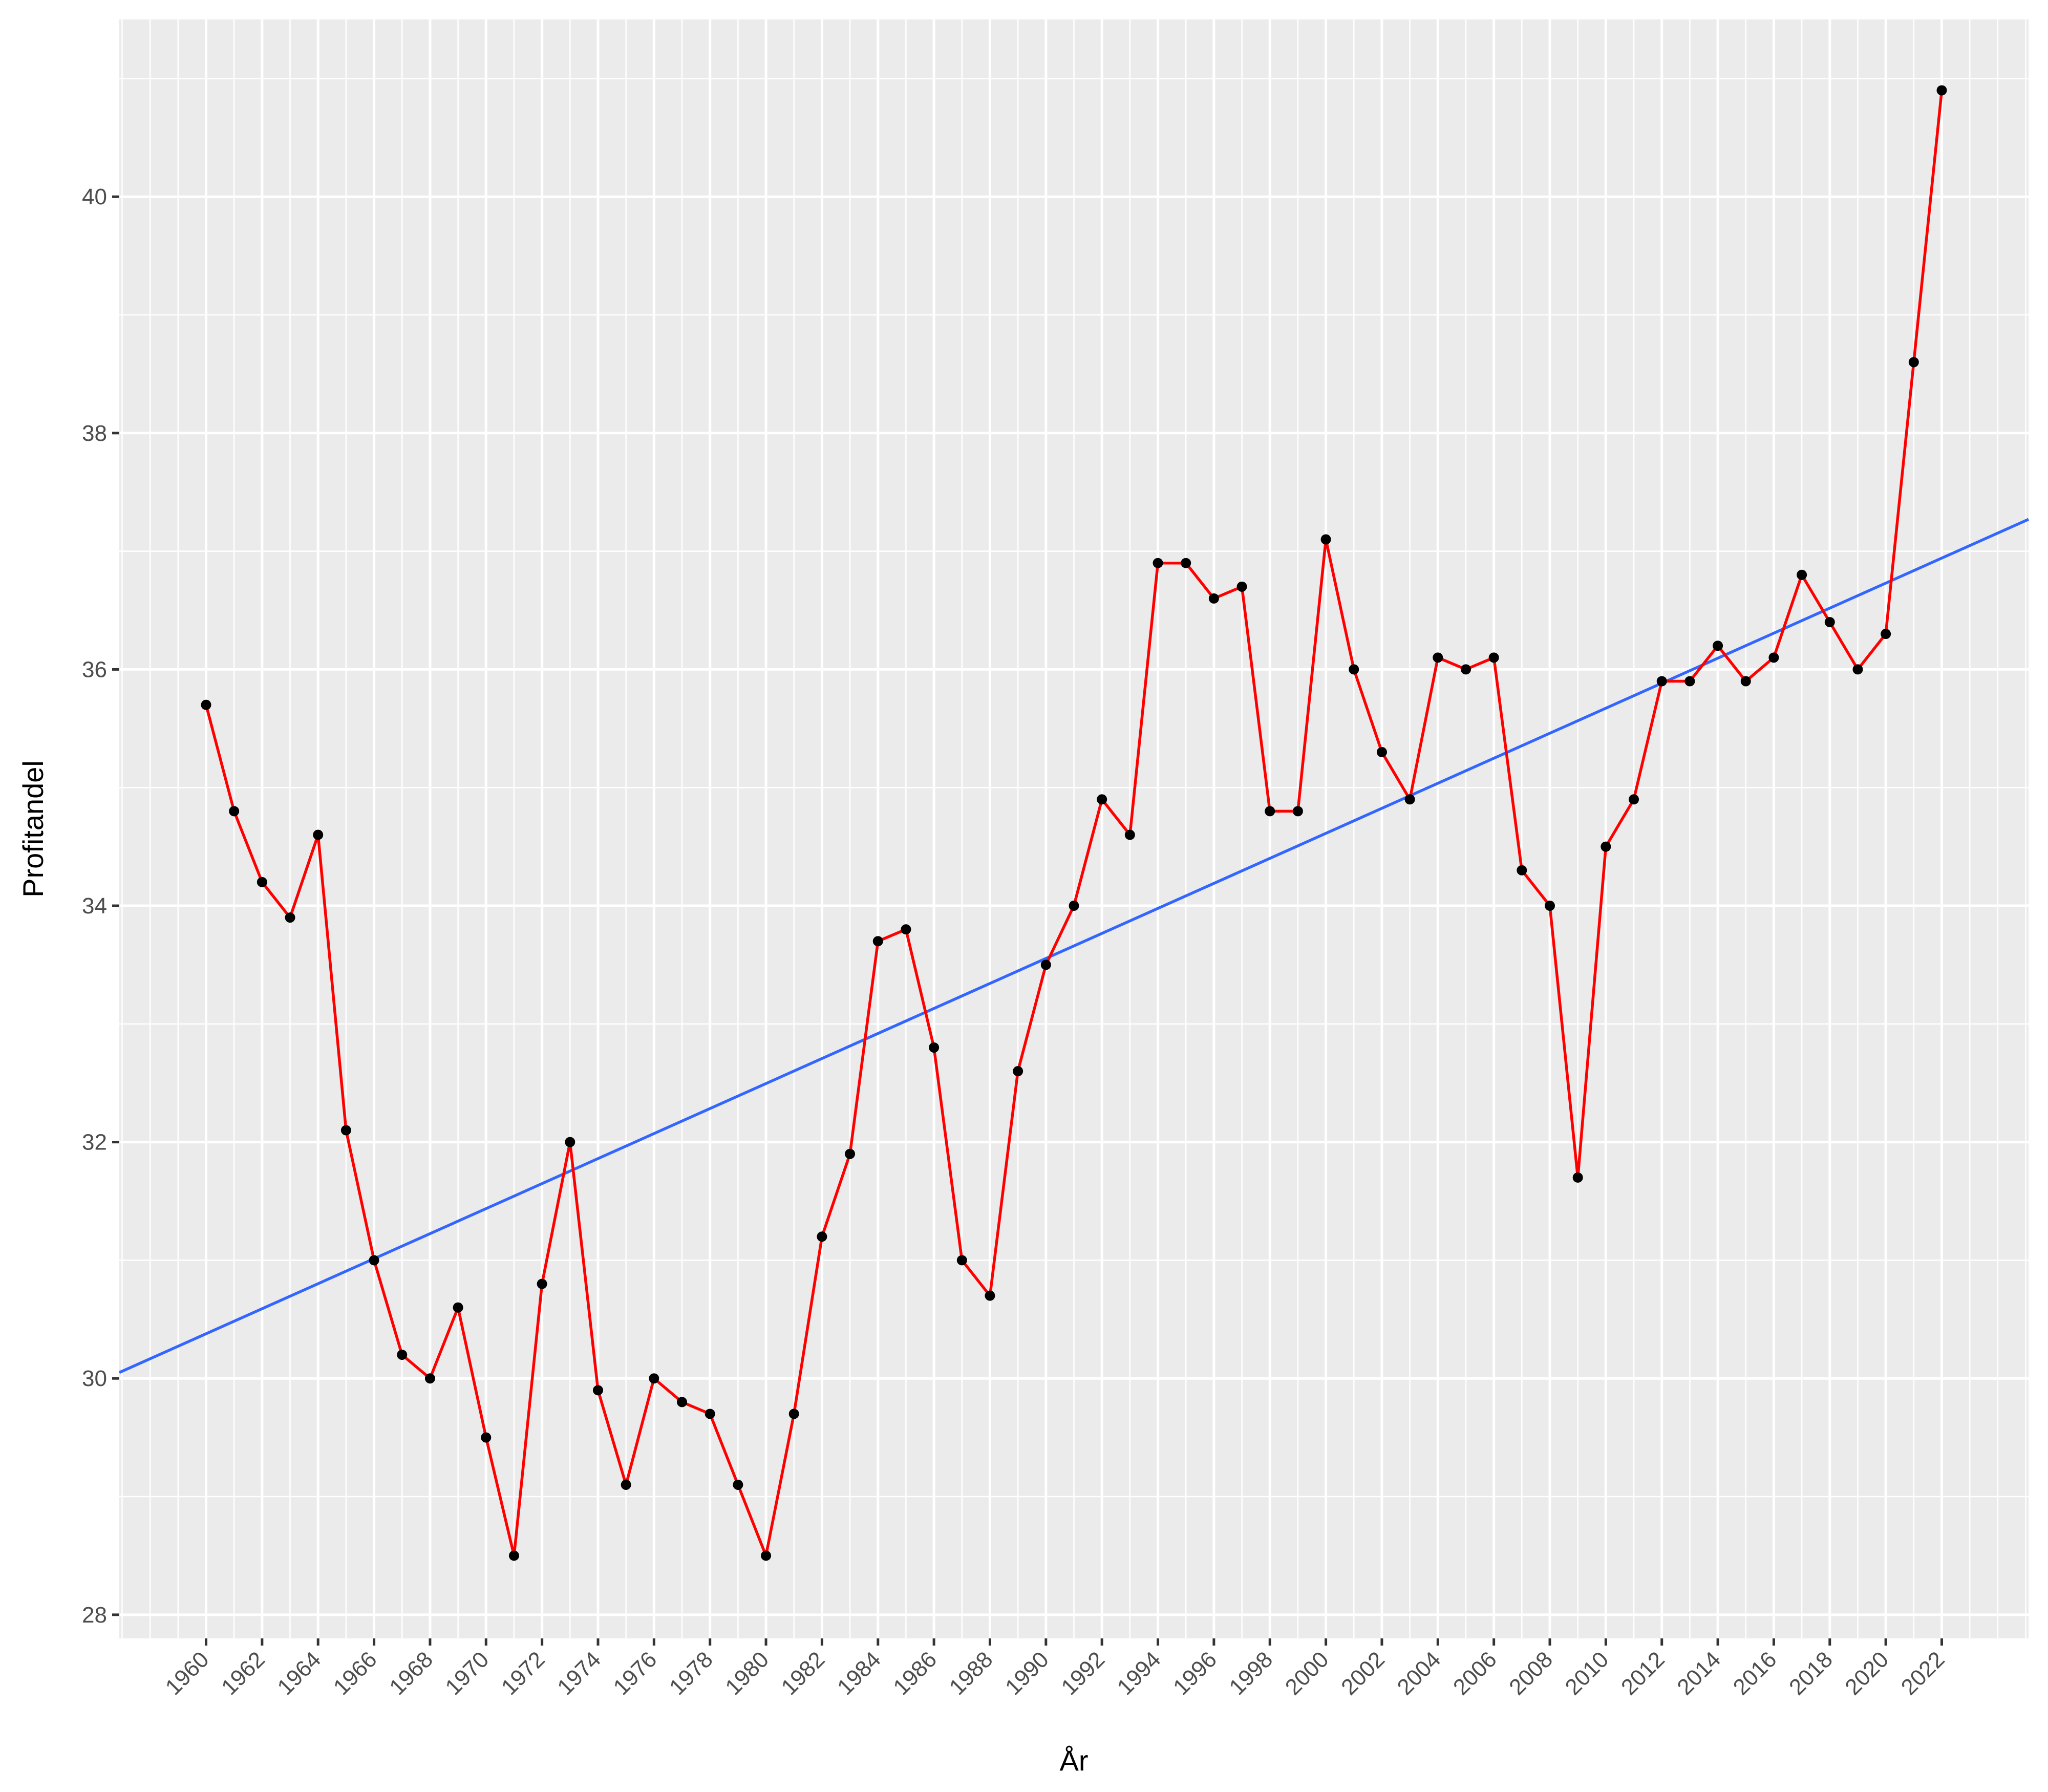  What do you see at coordinates (1074, 1760) in the screenshot?
I see `x-axis-title: År` at bounding box center [1074, 1760].